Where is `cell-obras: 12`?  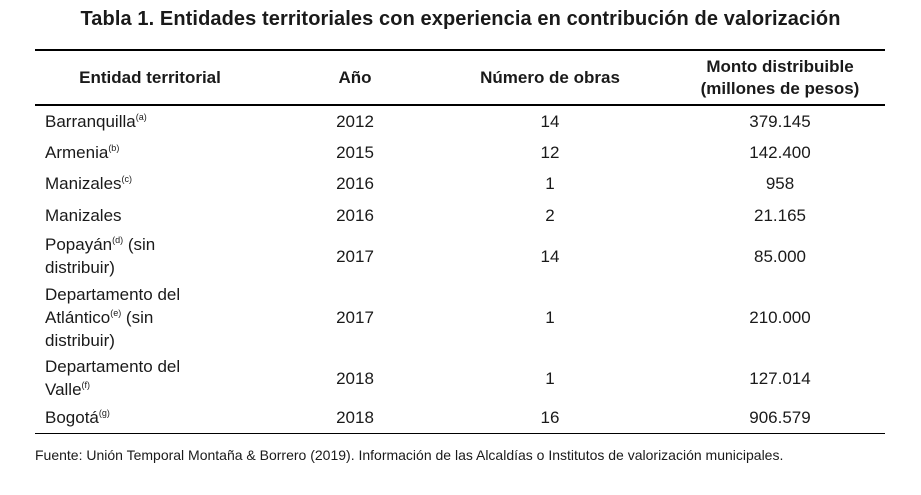
cell-obras: 12 is located at coordinates (550, 152).